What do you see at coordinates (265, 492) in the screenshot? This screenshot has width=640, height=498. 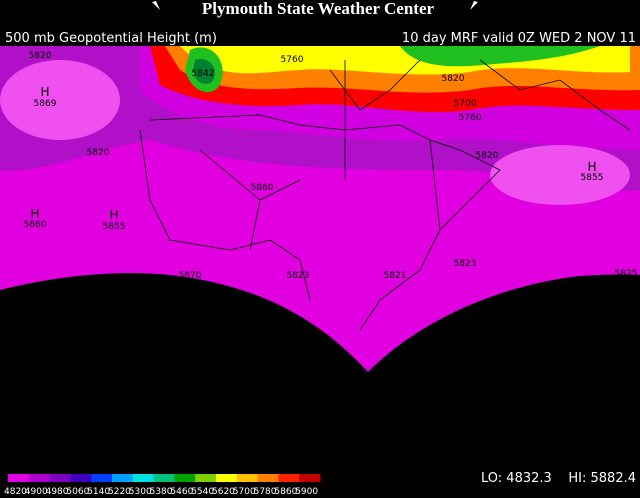 I see `scale-label: 5780` at bounding box center [265, 492].